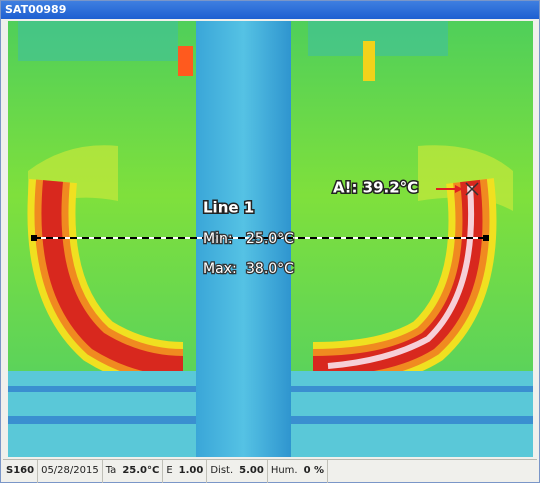 The width and height of the screenshot is (540, 483). I want to click on spot-arrow, so click(459, 189).